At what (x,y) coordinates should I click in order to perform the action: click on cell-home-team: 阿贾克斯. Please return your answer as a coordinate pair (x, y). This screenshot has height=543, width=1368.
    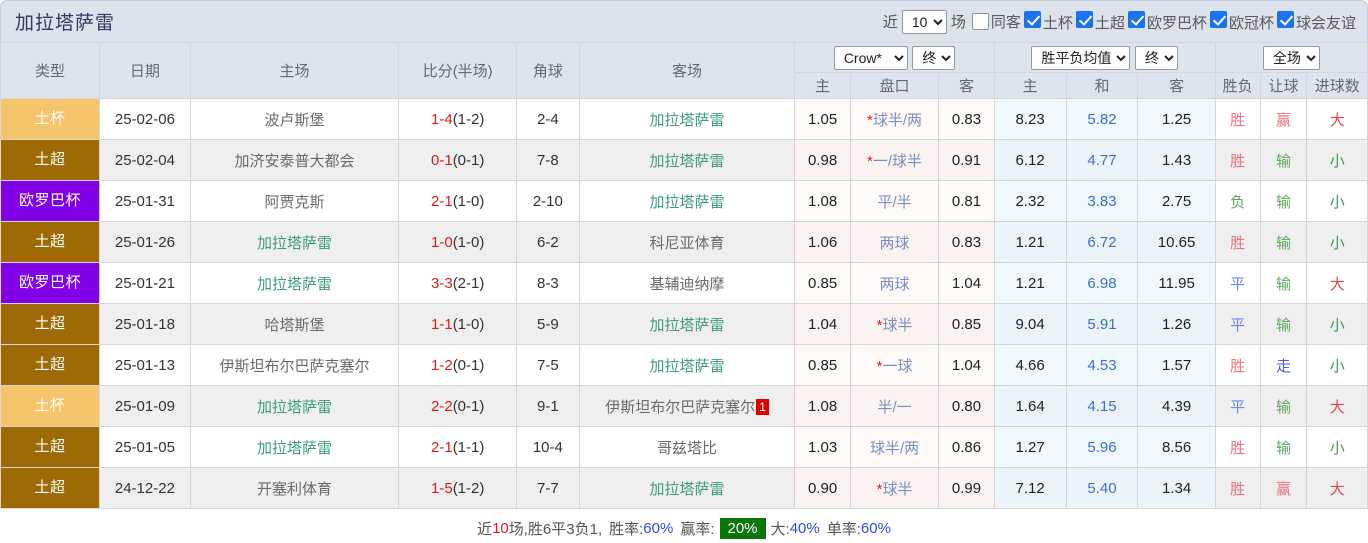
    Looking at the image, I should click on (294, 201).